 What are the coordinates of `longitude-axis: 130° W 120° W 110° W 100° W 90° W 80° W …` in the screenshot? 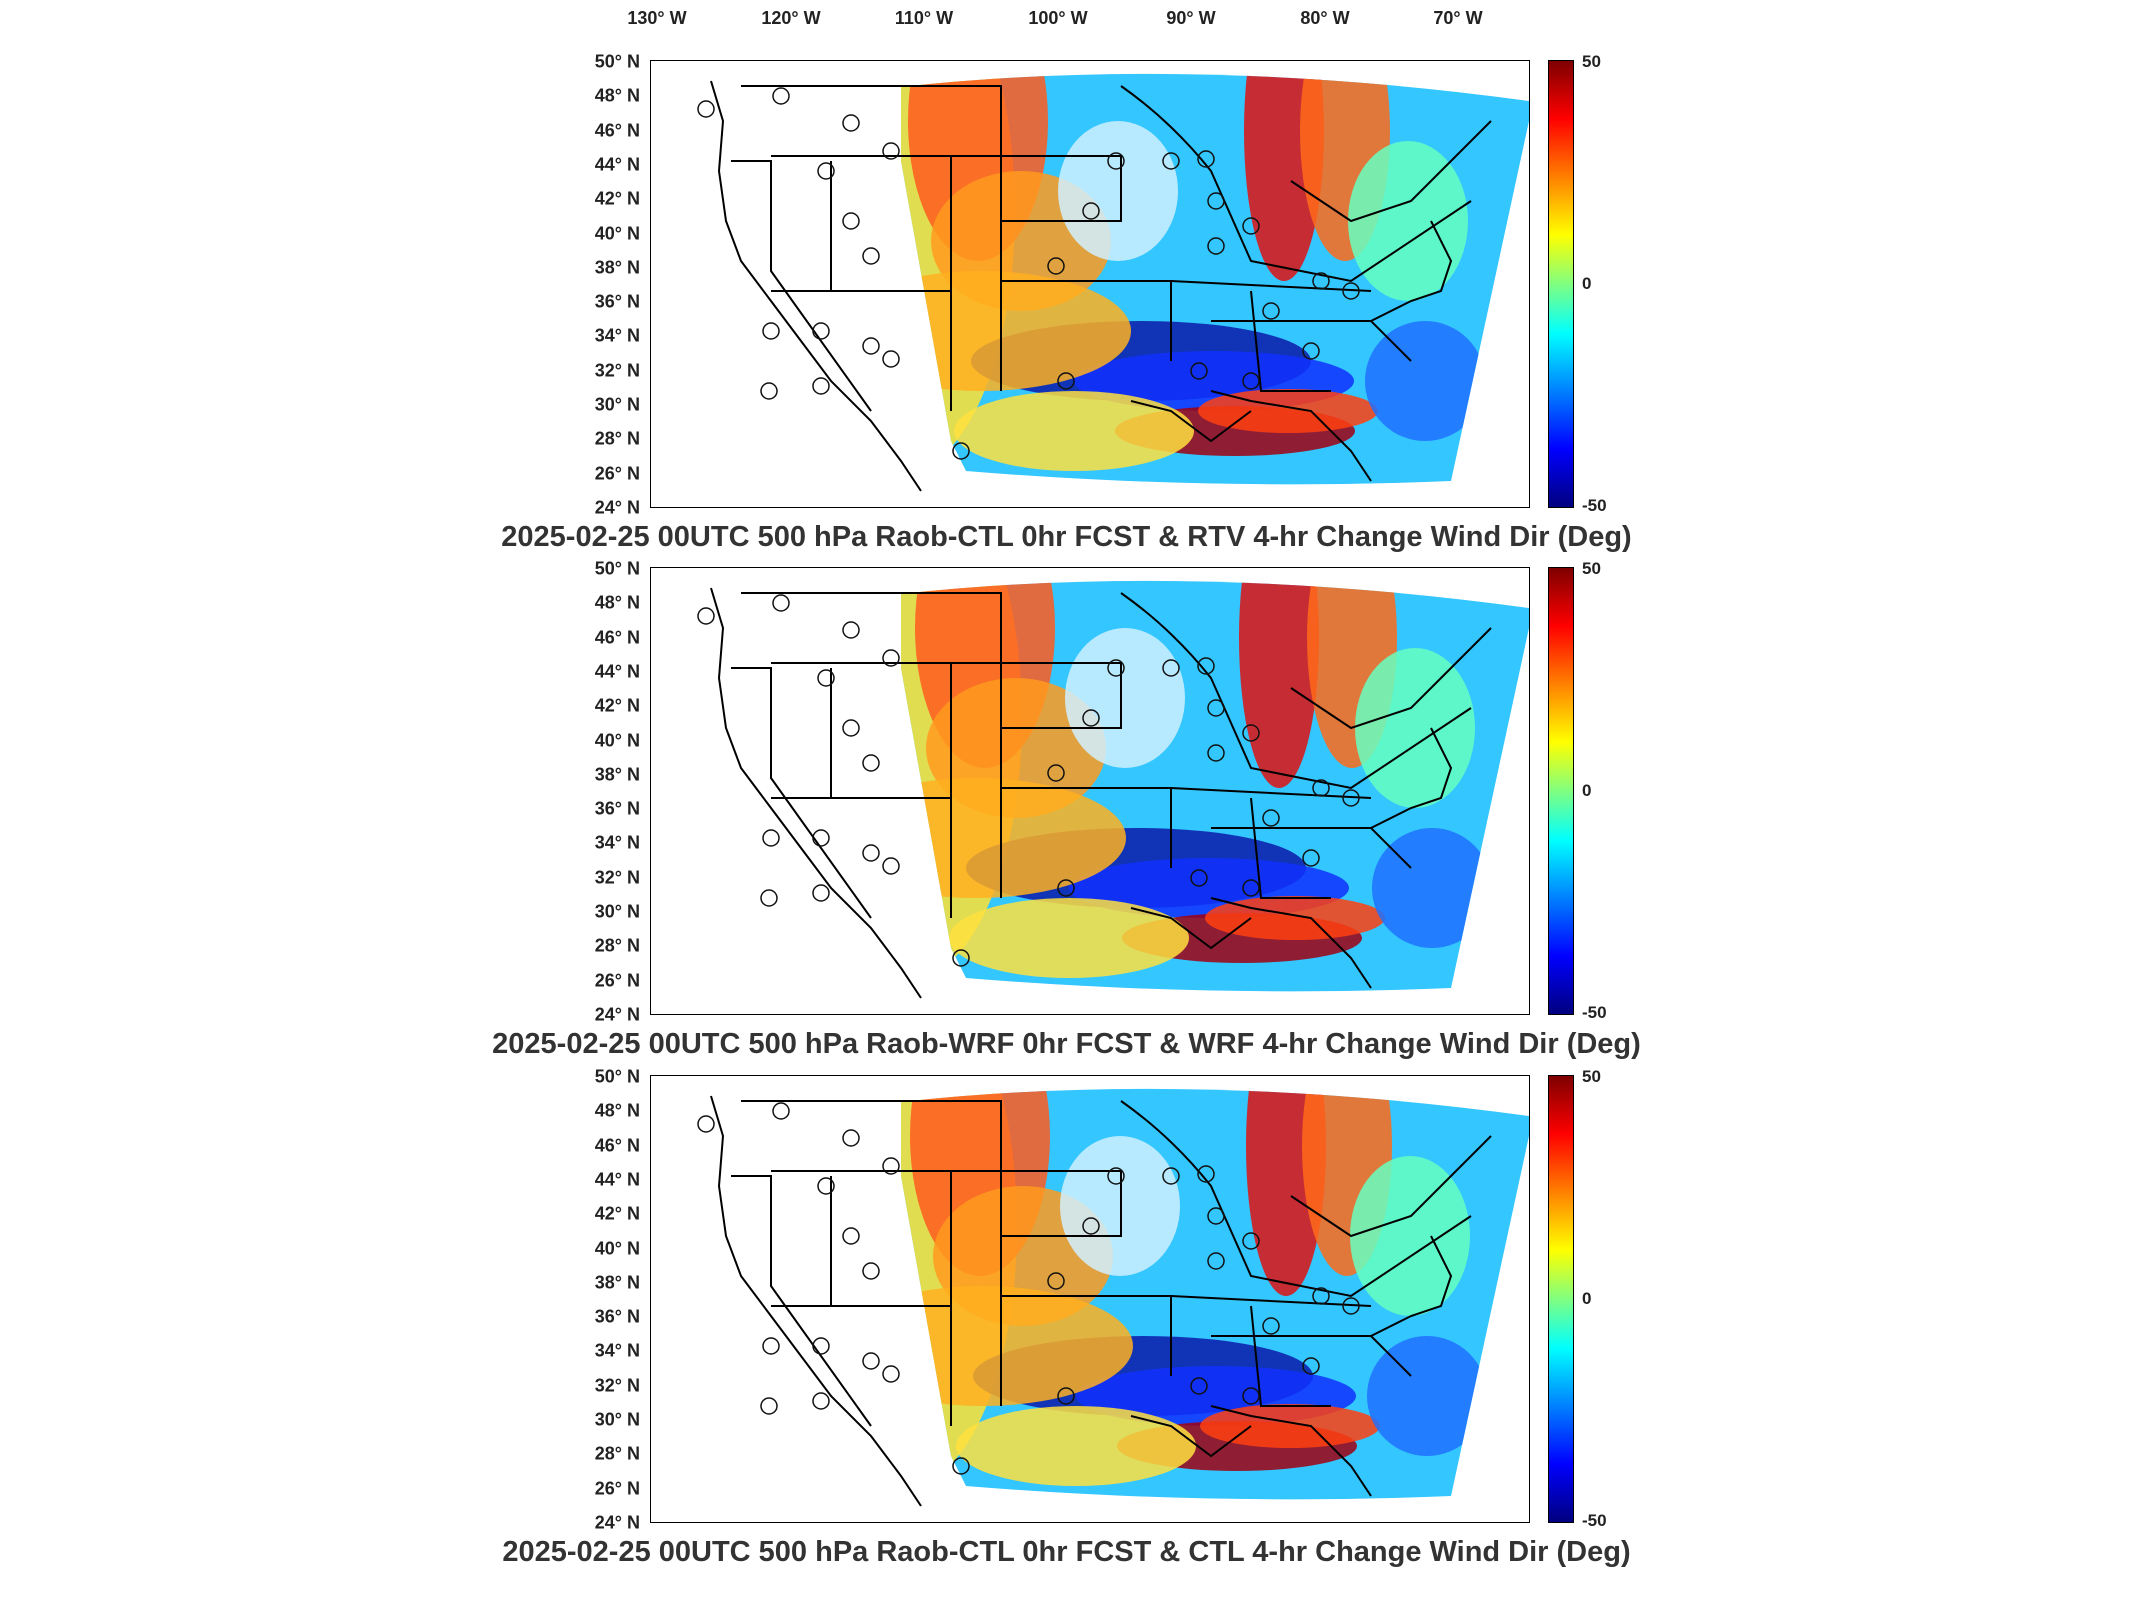 It's located at (1066, 20).